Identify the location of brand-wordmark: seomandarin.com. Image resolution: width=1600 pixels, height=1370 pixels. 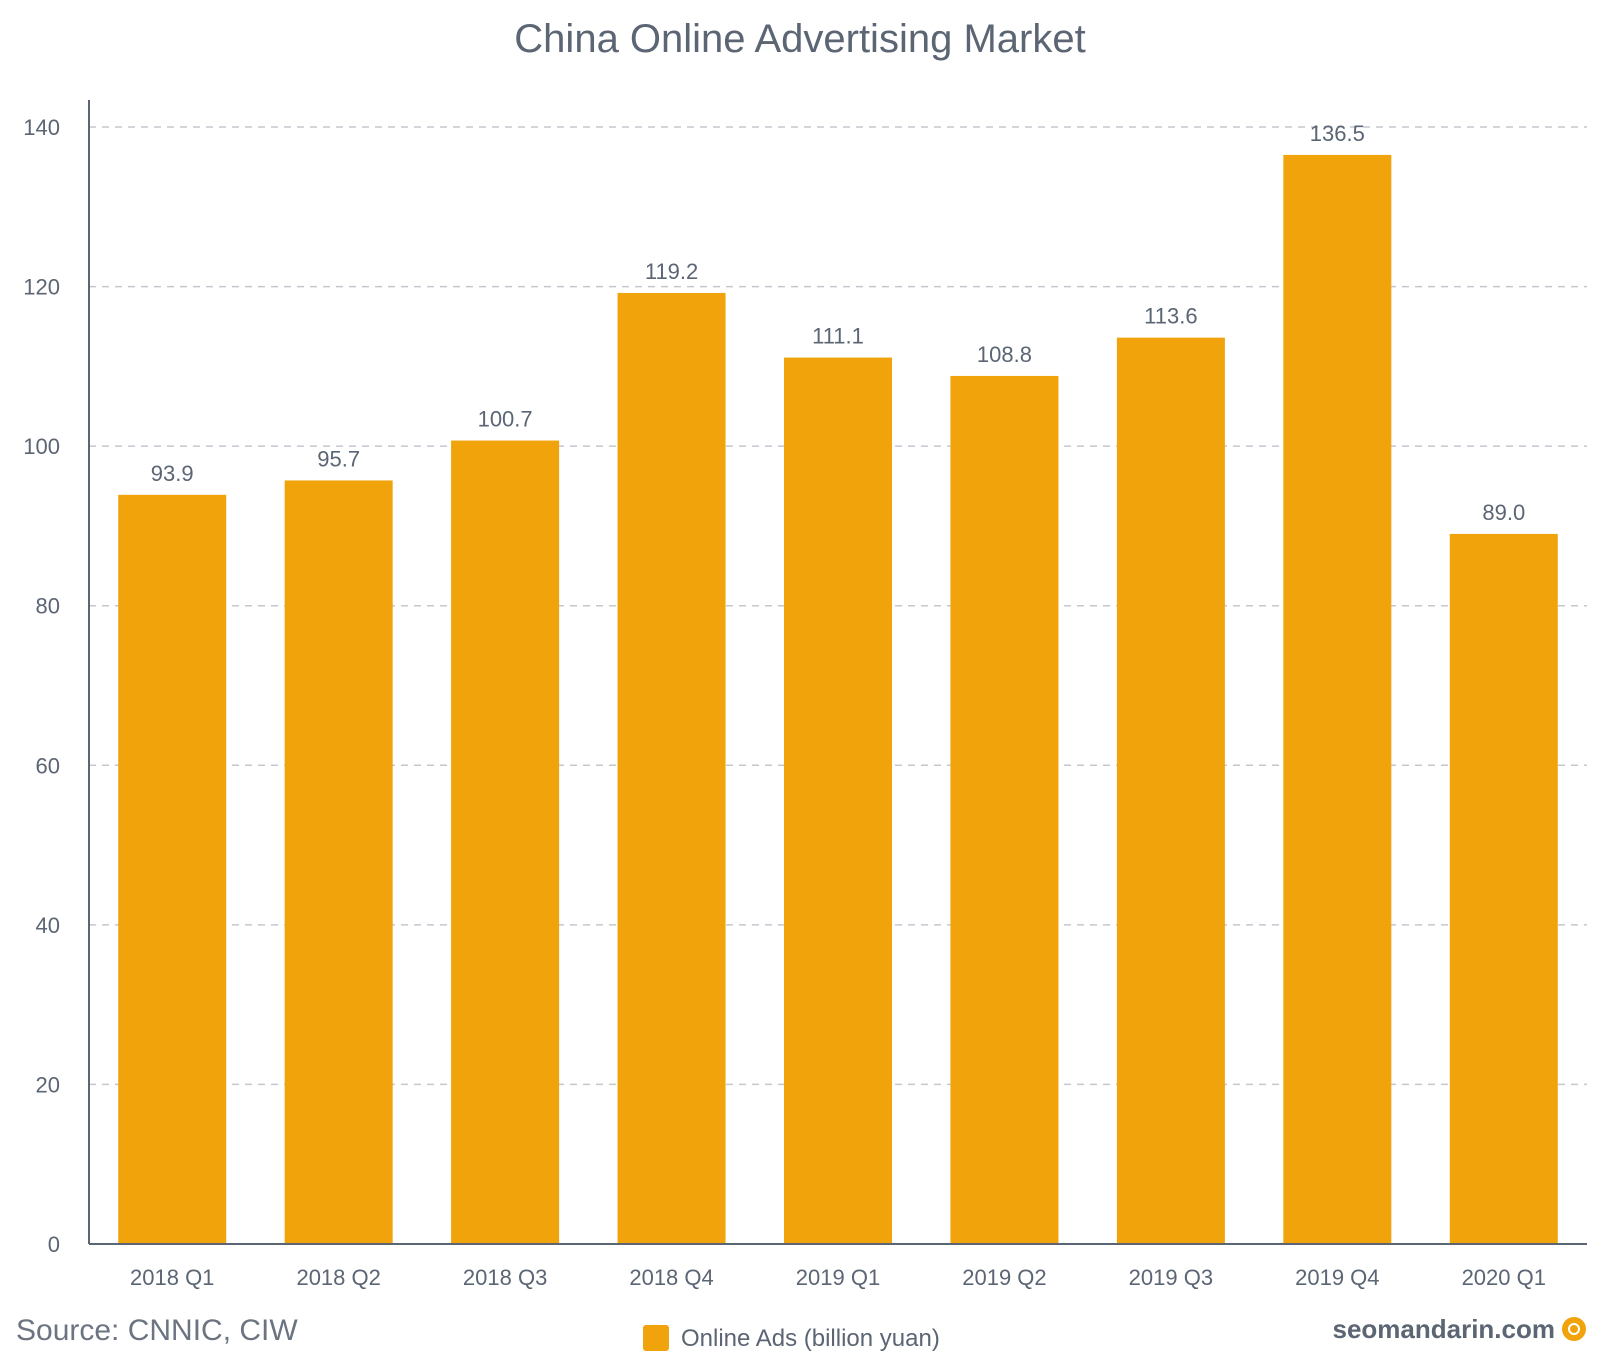
(1443, 1329).